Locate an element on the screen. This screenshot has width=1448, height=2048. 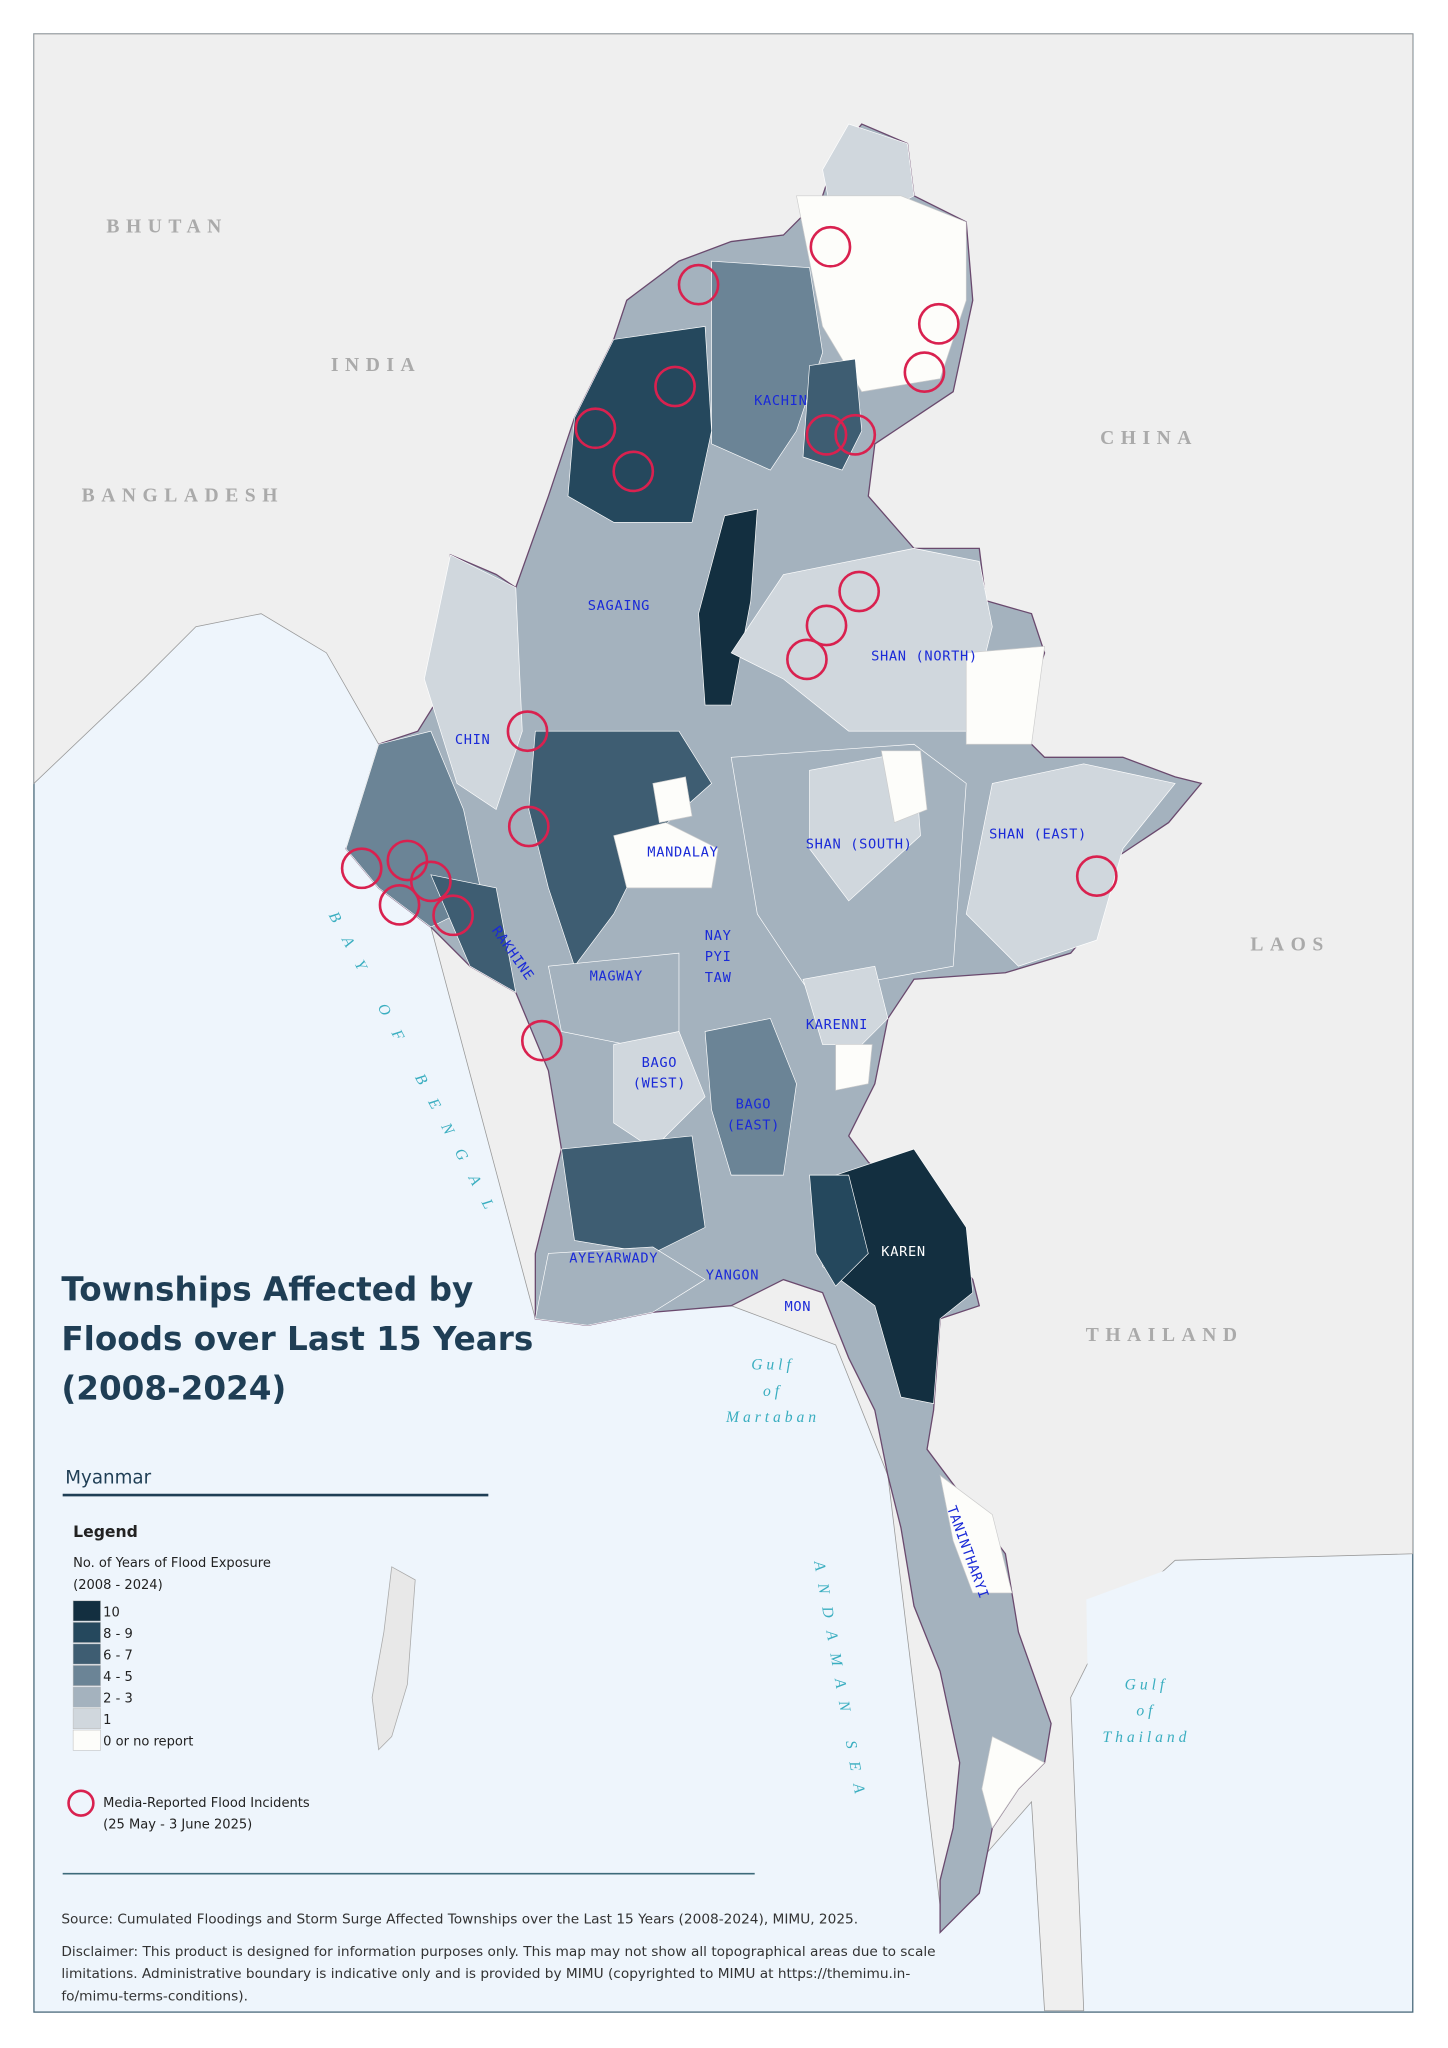
region-label: TAW is located at coordinates (718, 978).